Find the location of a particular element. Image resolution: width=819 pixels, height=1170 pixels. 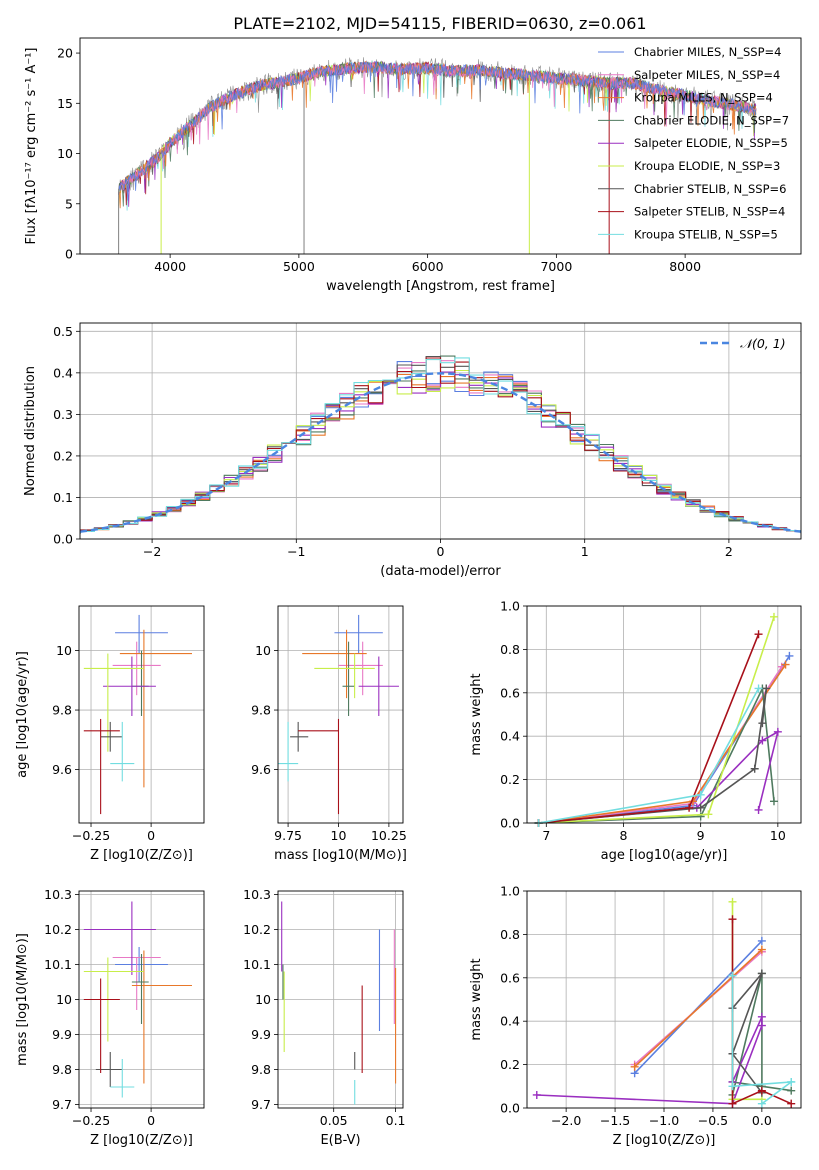

y-tick-label: 0.1 is located at coordinates (63, 497).